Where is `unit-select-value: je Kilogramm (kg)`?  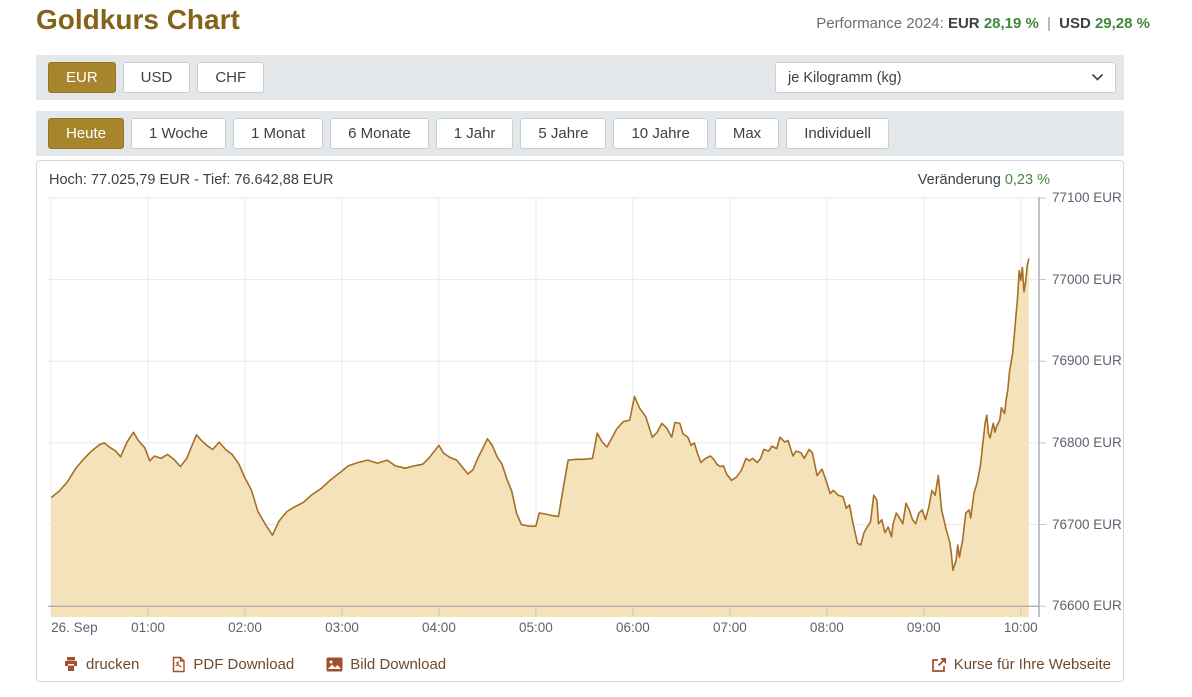 unit-select-value: je Kilogramm (kg) is located at coordinates (845, 77).